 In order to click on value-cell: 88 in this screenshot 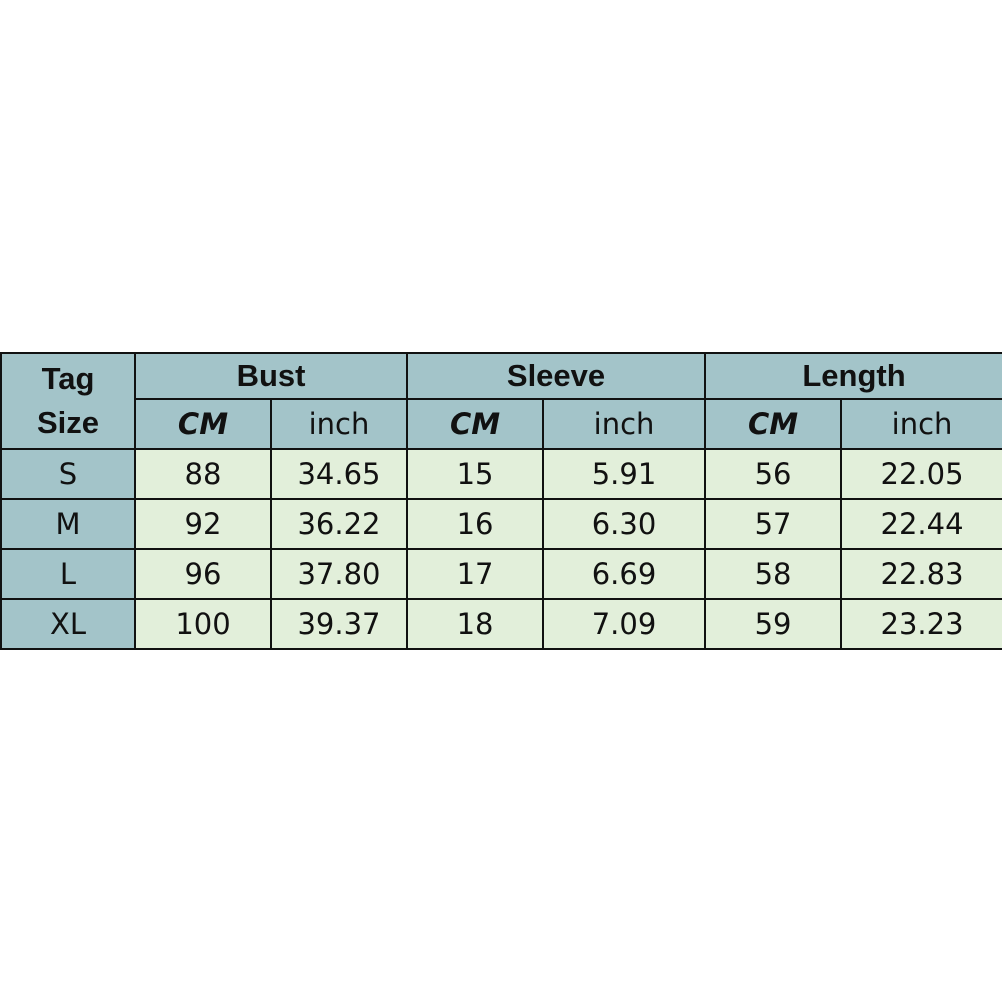, I will do `click(203, 474)`.